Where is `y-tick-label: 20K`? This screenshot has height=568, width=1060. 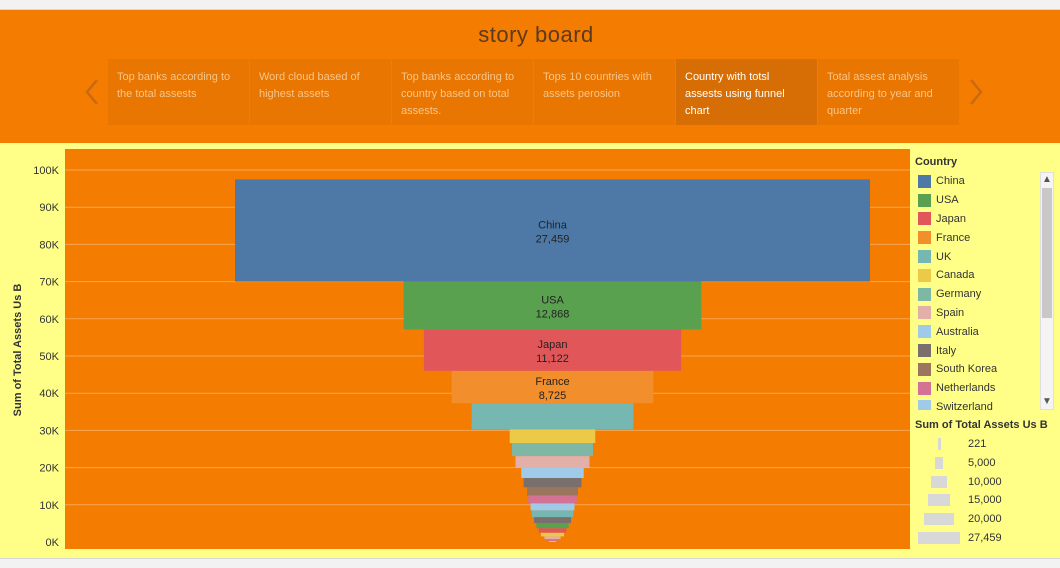 y-tick-label: 20K is located at coordinates (49, 469).